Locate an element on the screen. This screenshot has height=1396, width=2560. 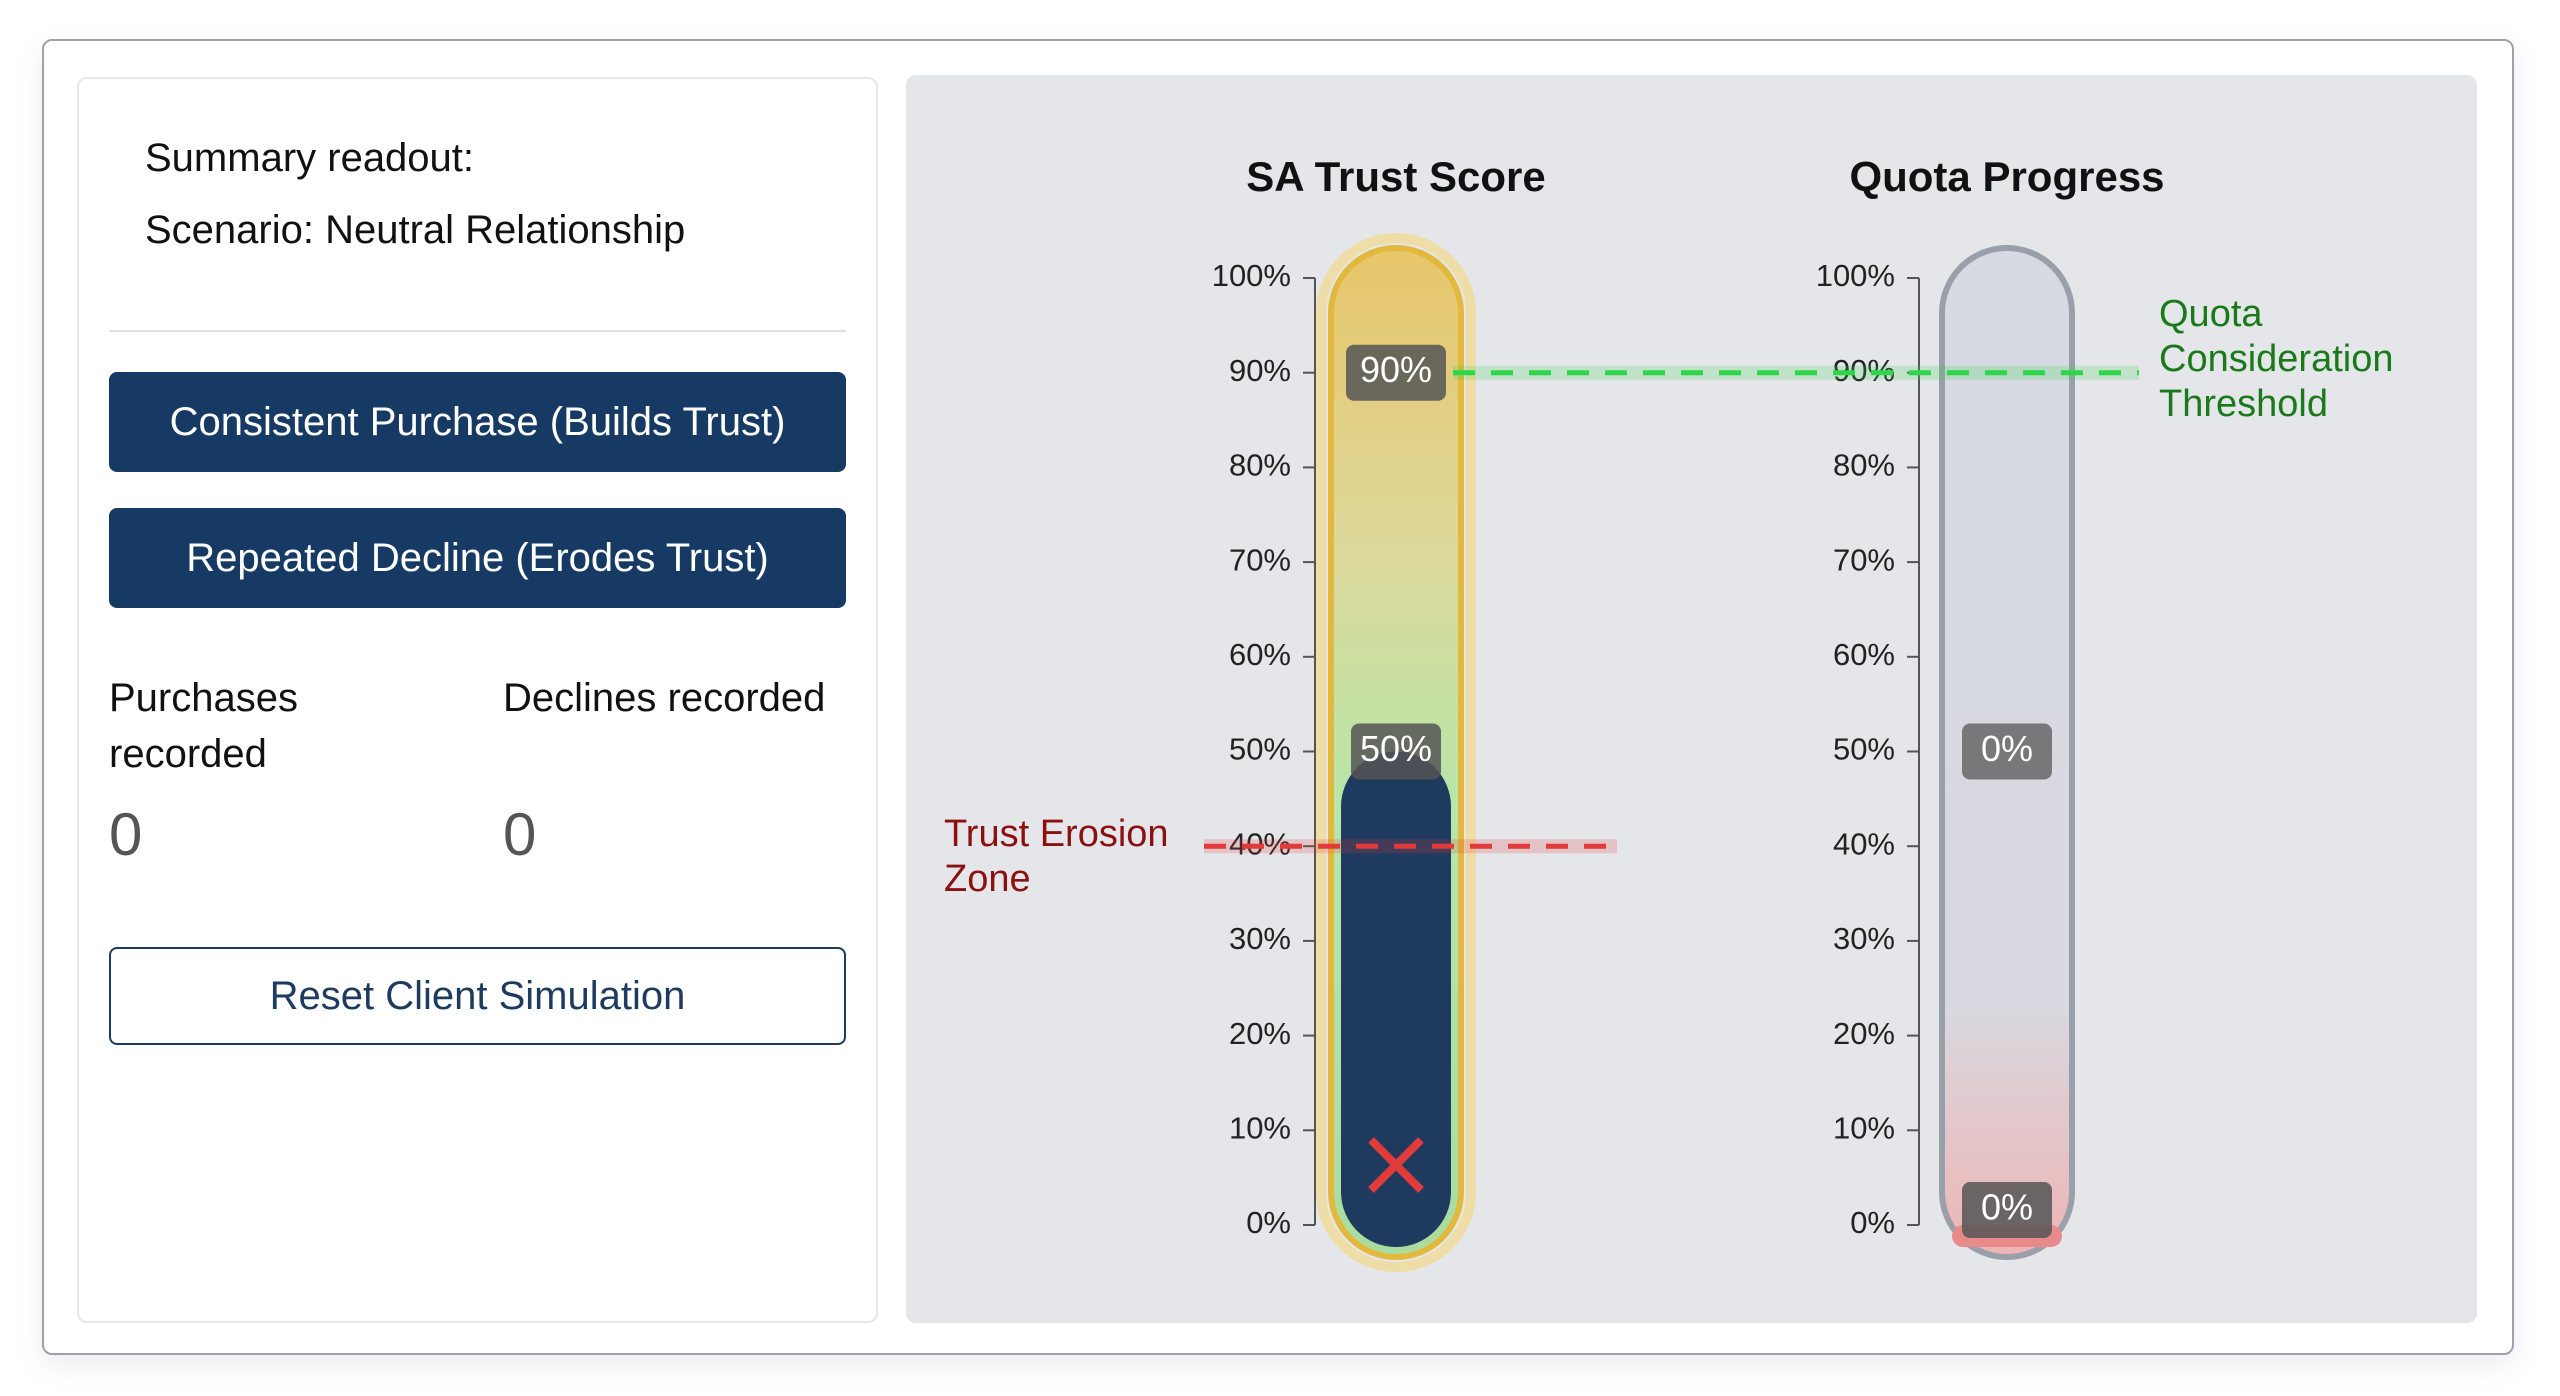
divider is located at coordinates (477, 331).